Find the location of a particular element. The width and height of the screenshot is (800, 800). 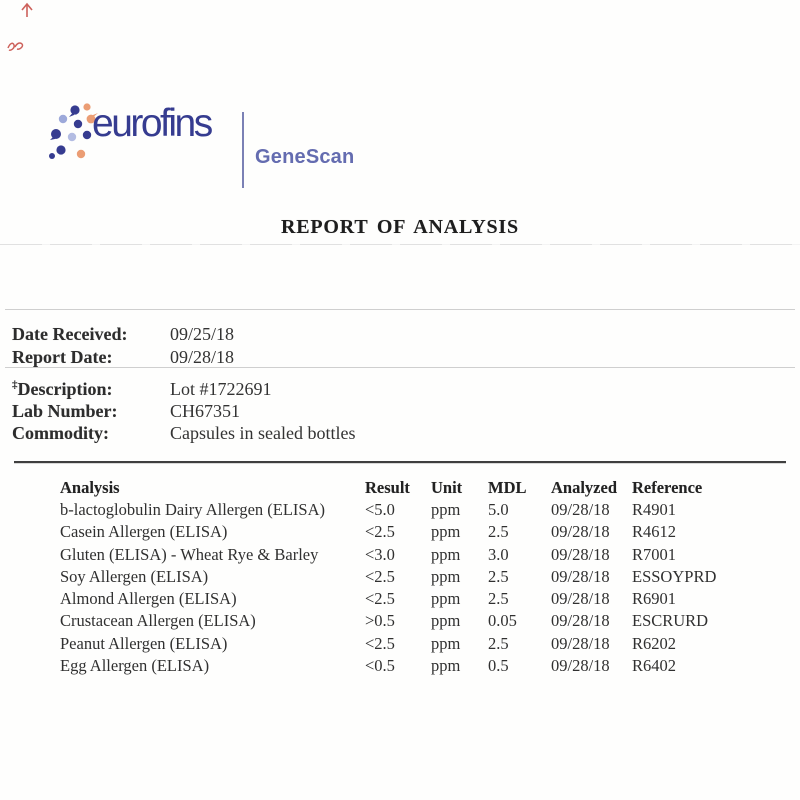

field-label: ‡Description: is located at coordinates (62, 389).